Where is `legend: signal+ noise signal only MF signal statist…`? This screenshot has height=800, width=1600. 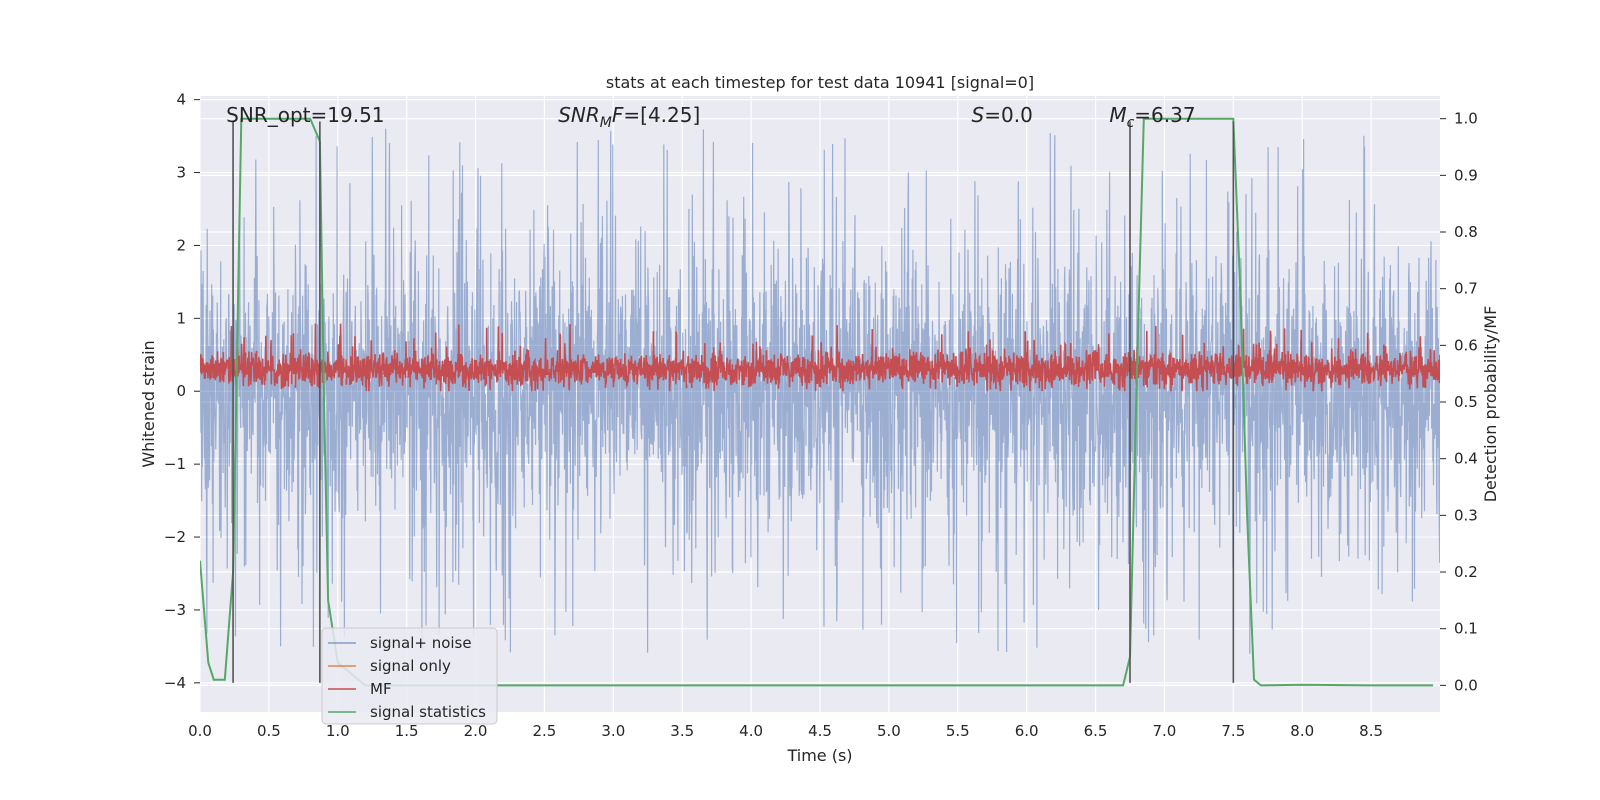
legend: signal+ noise signal only MF signal statist… is located at coordinates (409, 676).